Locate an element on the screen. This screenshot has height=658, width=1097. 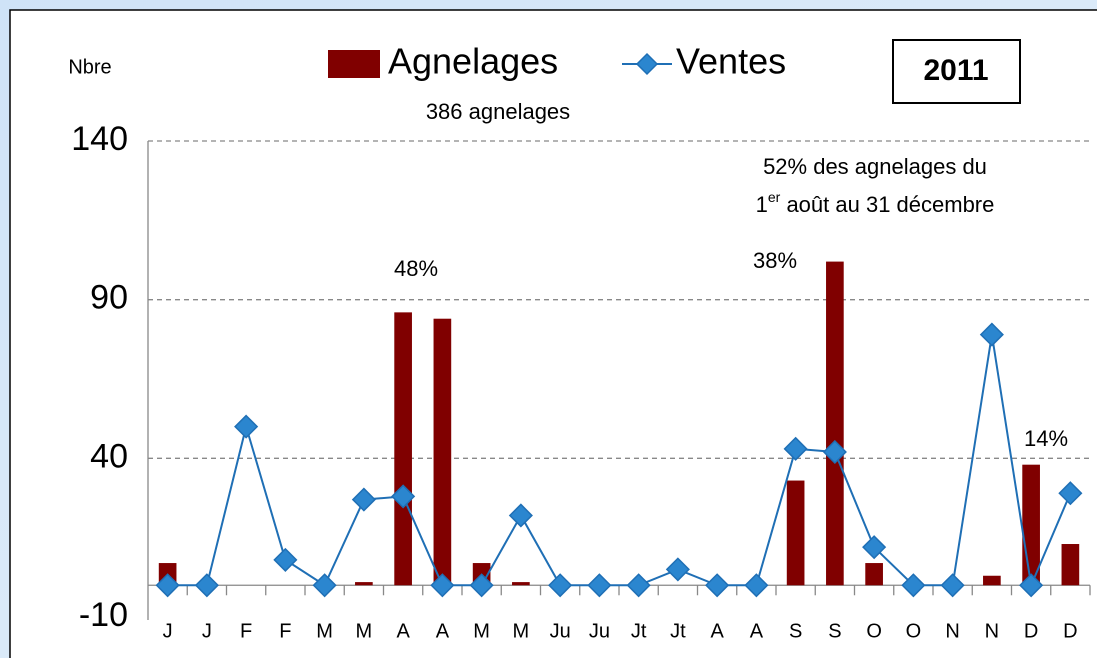
y-label: Nbre is located at coordinates (89, 67).